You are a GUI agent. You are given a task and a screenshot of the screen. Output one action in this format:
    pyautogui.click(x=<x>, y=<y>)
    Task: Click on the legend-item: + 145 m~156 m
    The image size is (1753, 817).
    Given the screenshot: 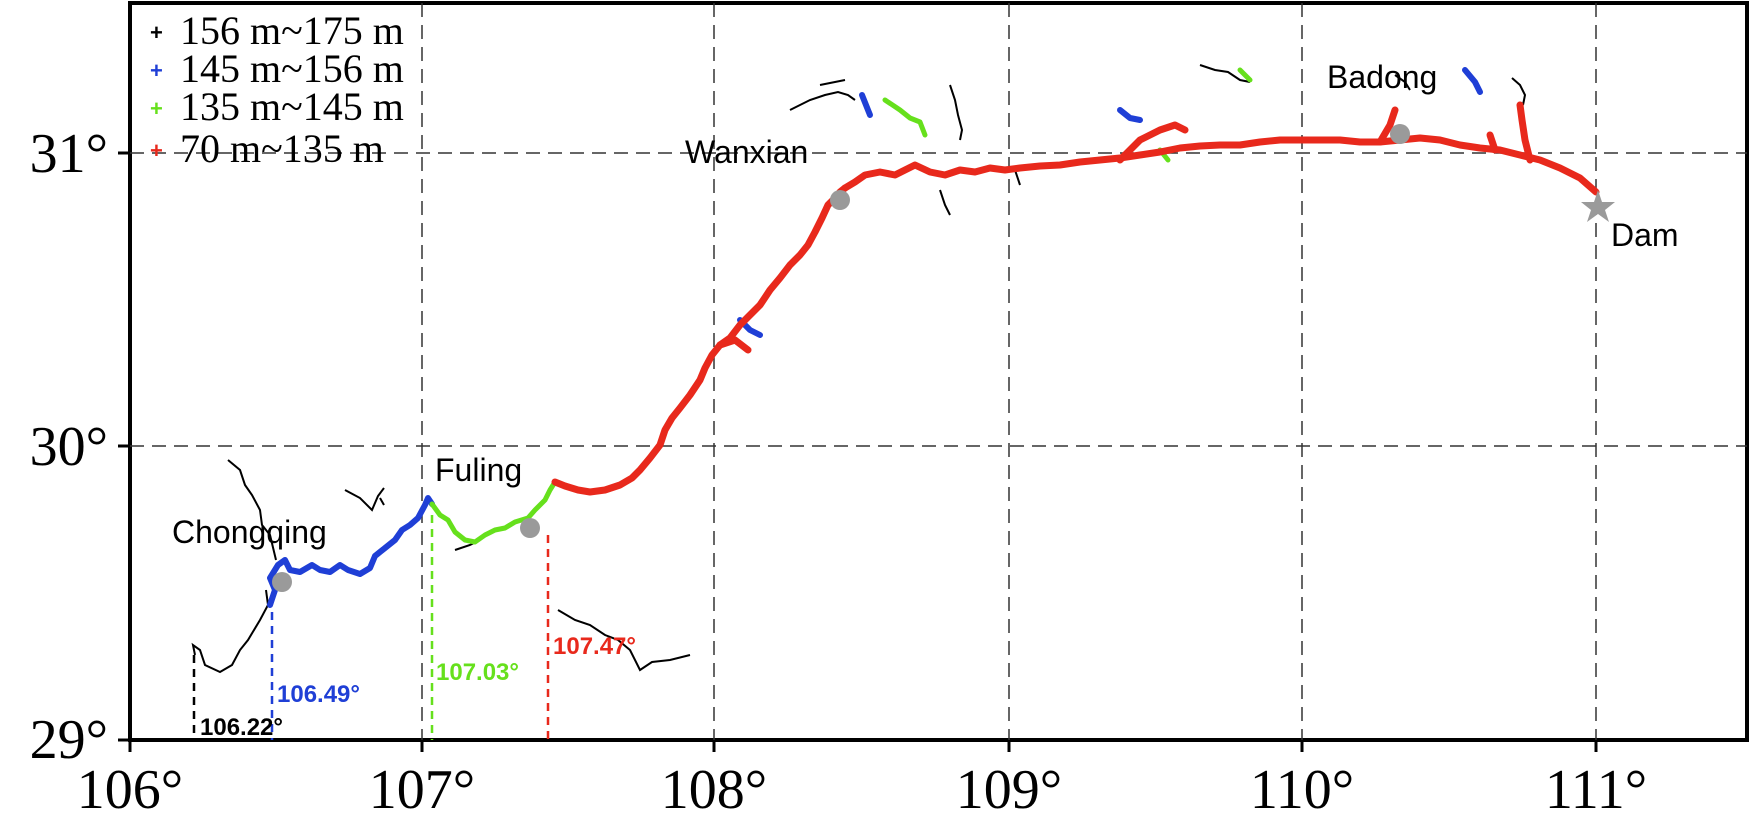 What is the action you would take?
    pyautogui.click(x=277, y=68)
    